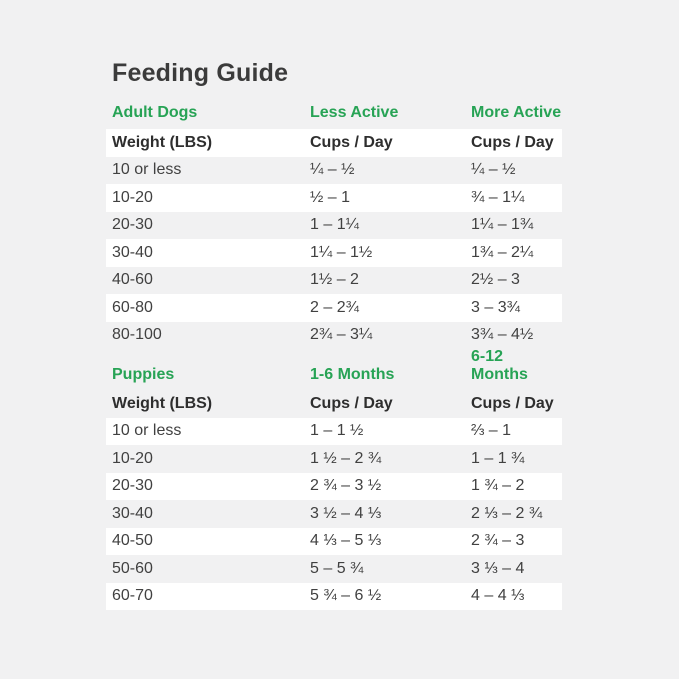 Image resolution: width=679 pixels, height=679 pixels. I want to click on table-row: 30-40 3 ½ – 4 ⅓ 2 ⅓ – 2 ¾, so click(334, 514).